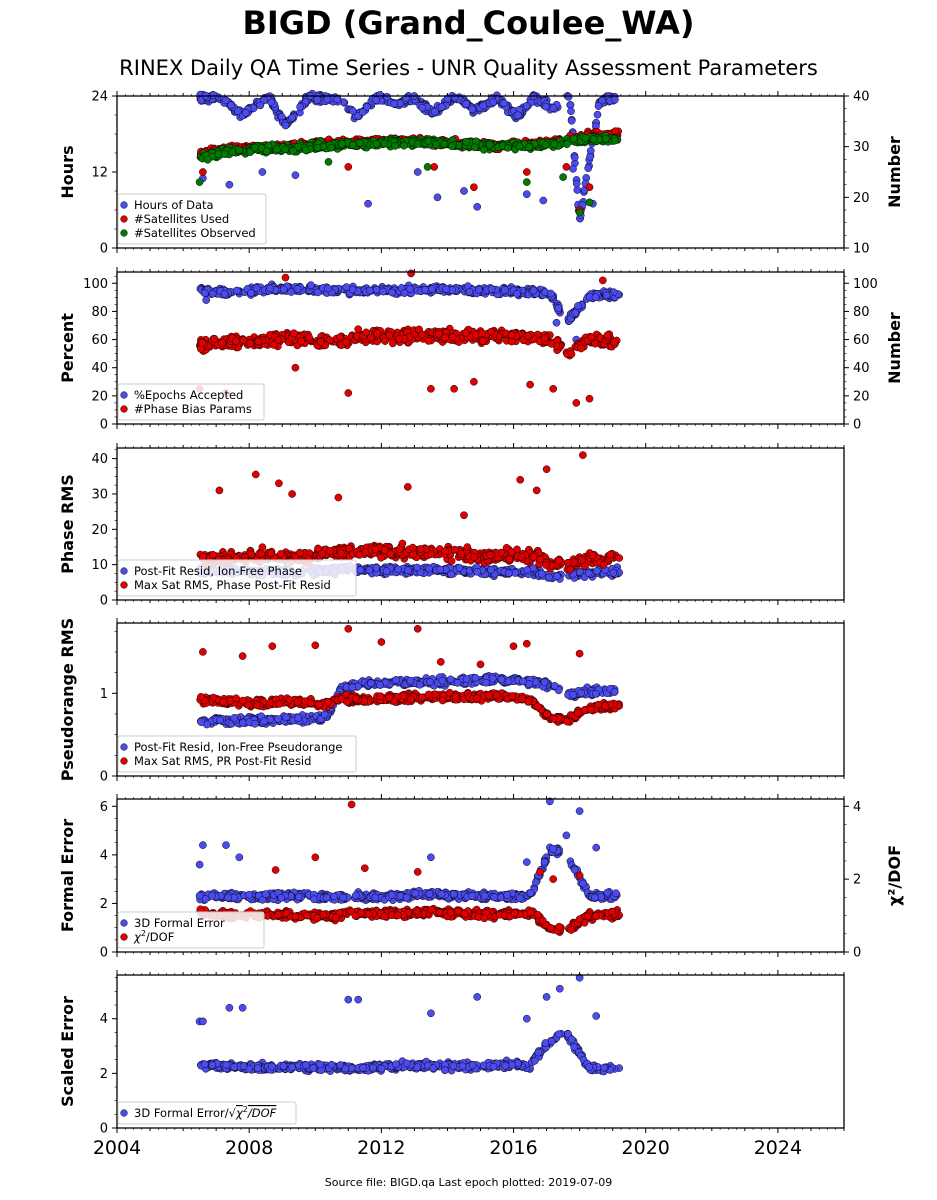 Image resolution: width=937 pixels, height=1200 pixels. Describe the element at coordinates (174, 205) in the screenshot. I see `legend-label: Hours of Data` at that location.